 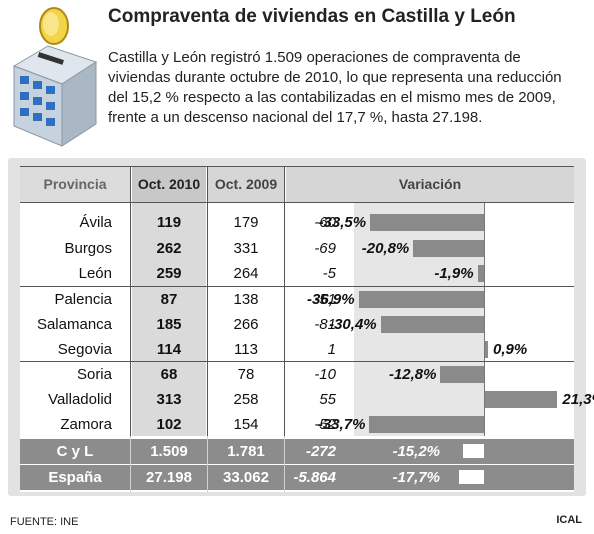 What do you see at coordinates (325, 248) in the screenshot?
I see `value-difference: -69` at bounding box center [325, 248].